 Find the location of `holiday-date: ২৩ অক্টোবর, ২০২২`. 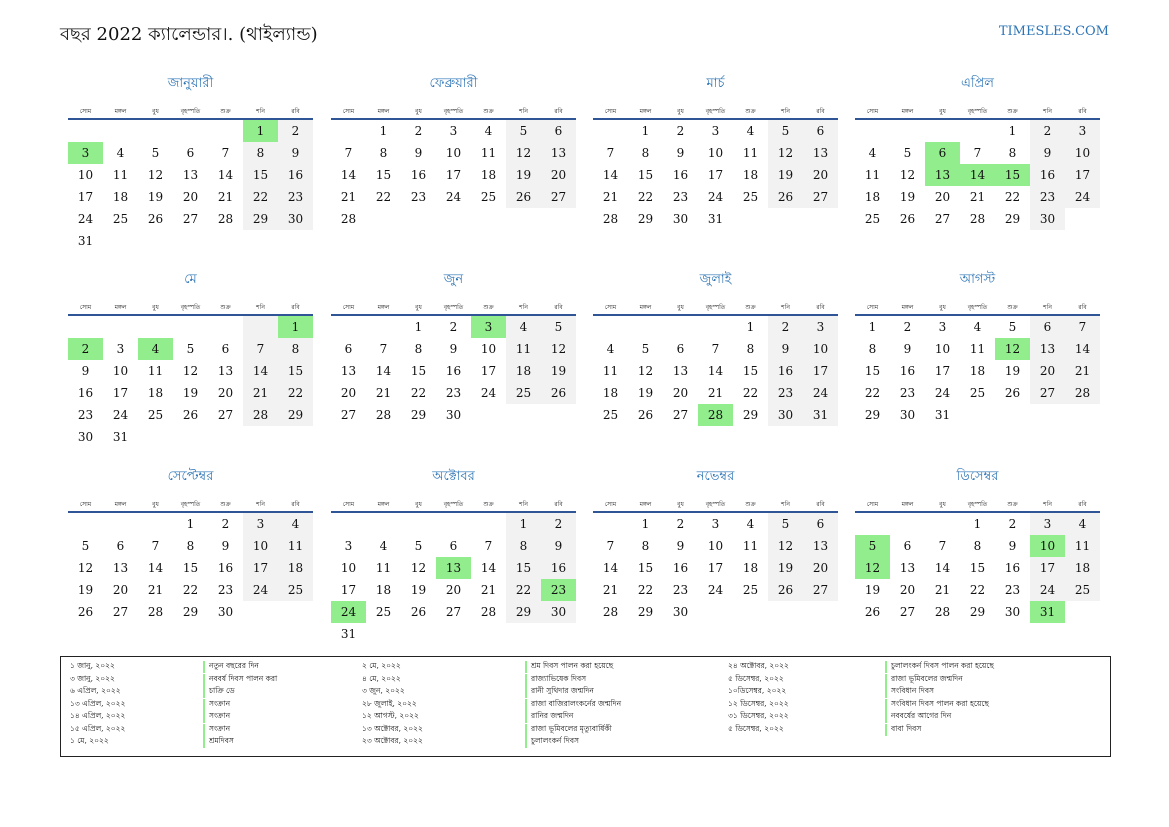

holiday-date: ২৩ অক্টোবর, ২০২২ is located at coordinates (392, 740).